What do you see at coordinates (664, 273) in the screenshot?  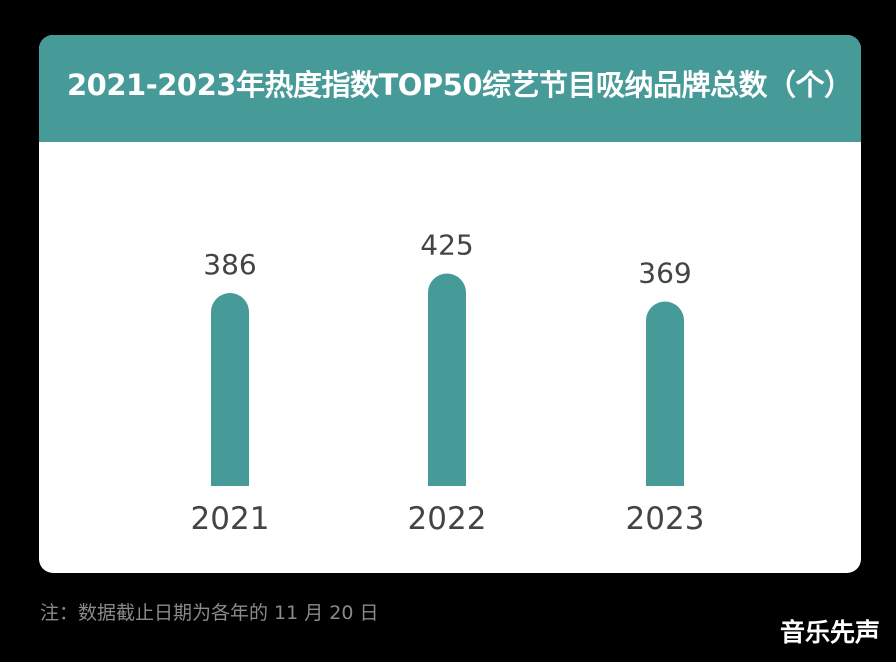 I see `data-label-2023: 369` at bounding box center [664, 273].